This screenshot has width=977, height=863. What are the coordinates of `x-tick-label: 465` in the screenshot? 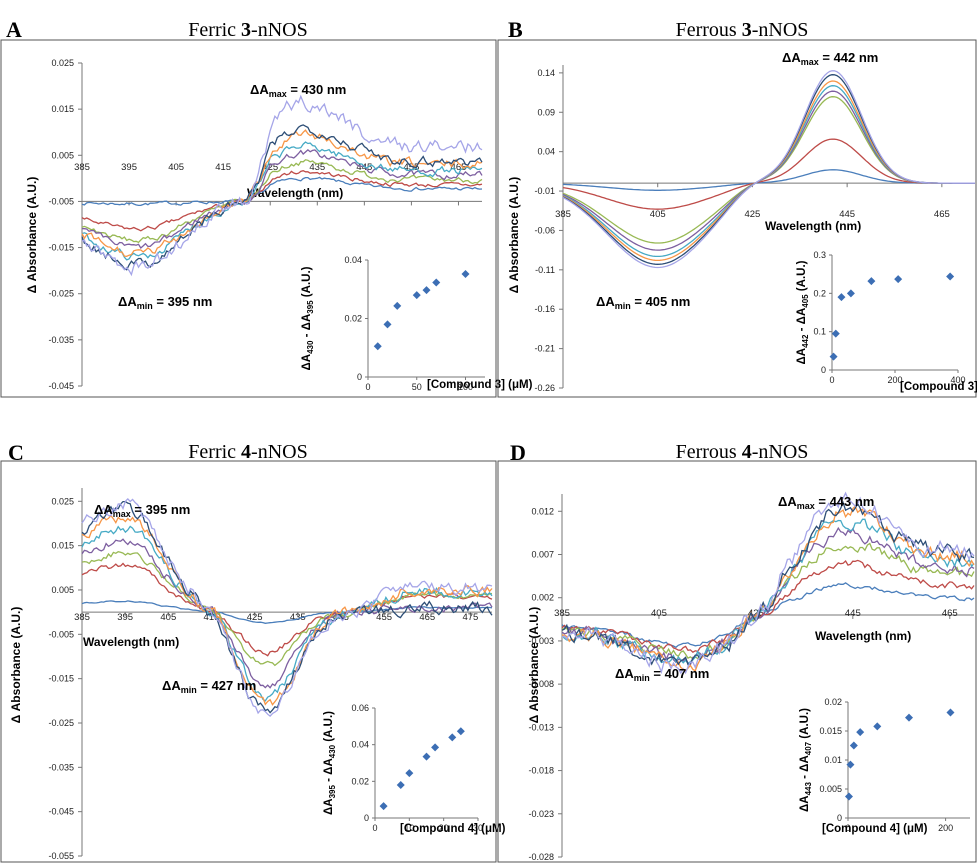 It's located at (950, 613).